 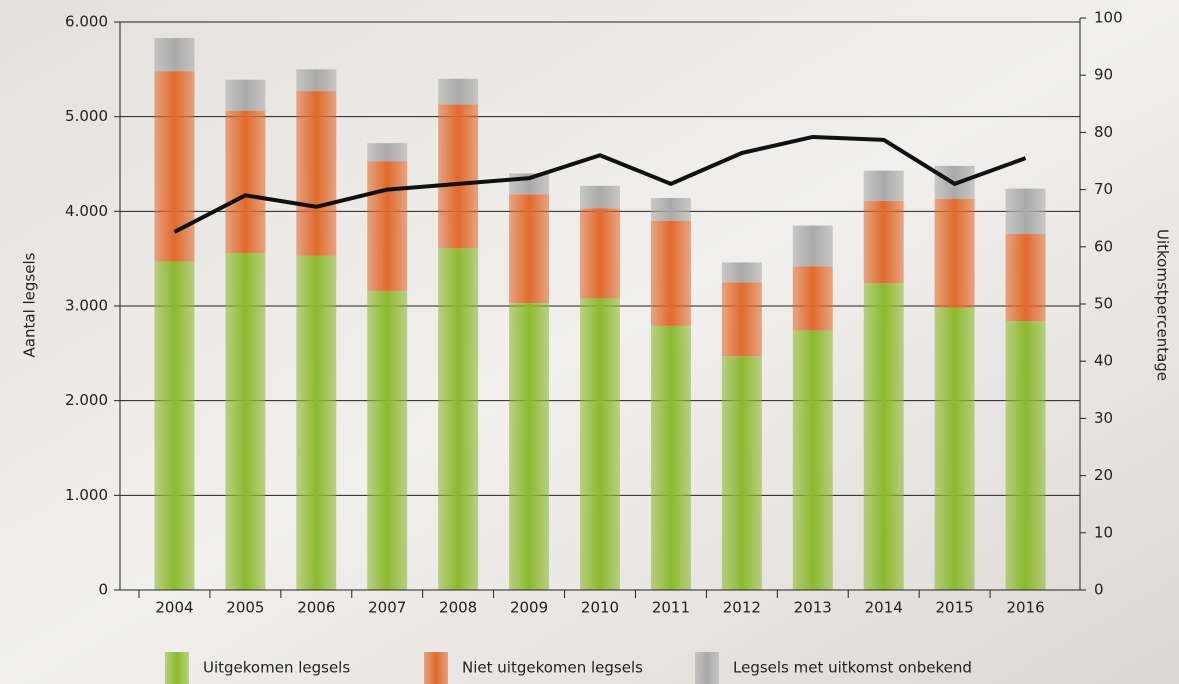 What do you see at coordinates (1103, 132) in the screenshot?
I see `y2-tick-label: 80` at bounding box center [1103, 132].